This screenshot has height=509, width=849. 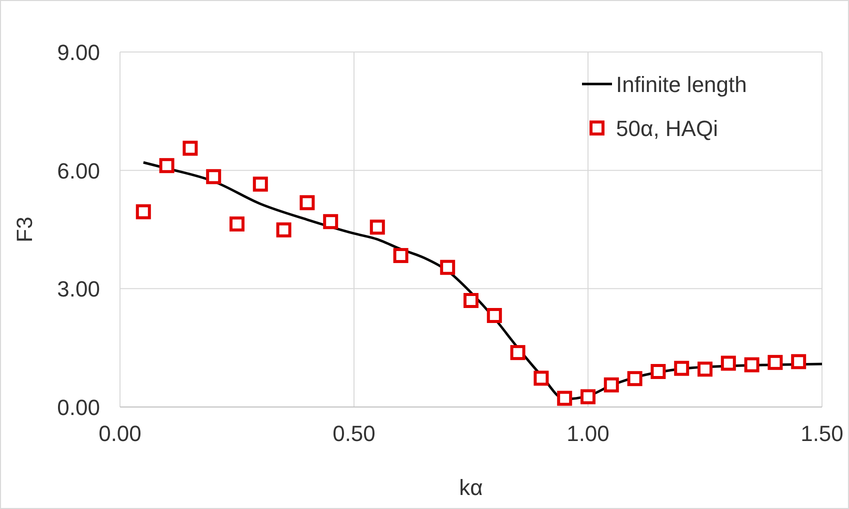 What do you see at coordinates (78, 289) in the screenshot?
I see `y-tick-label: 3.00` at bounding box center [78, 289].